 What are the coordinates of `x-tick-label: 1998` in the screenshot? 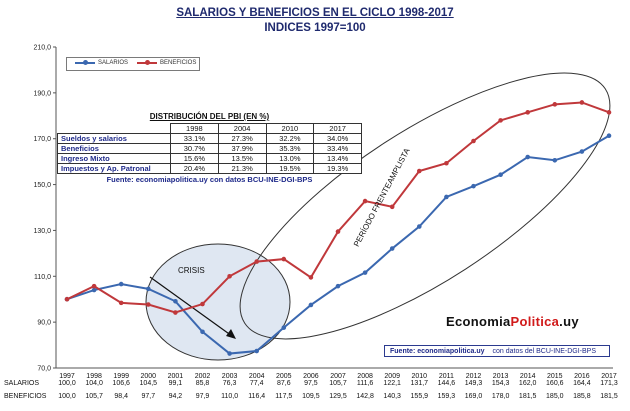 It's located at (94, 376).